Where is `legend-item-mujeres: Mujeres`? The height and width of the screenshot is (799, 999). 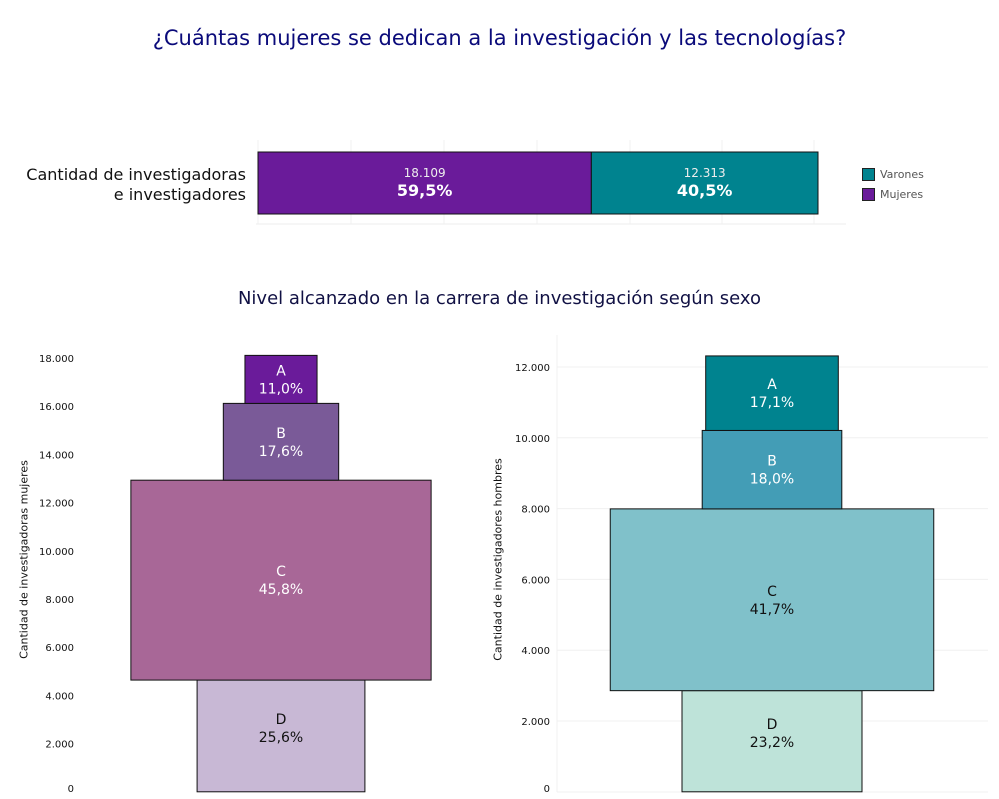 legend-item-mujeres: Mujeres is located at coordinates (893, 194).